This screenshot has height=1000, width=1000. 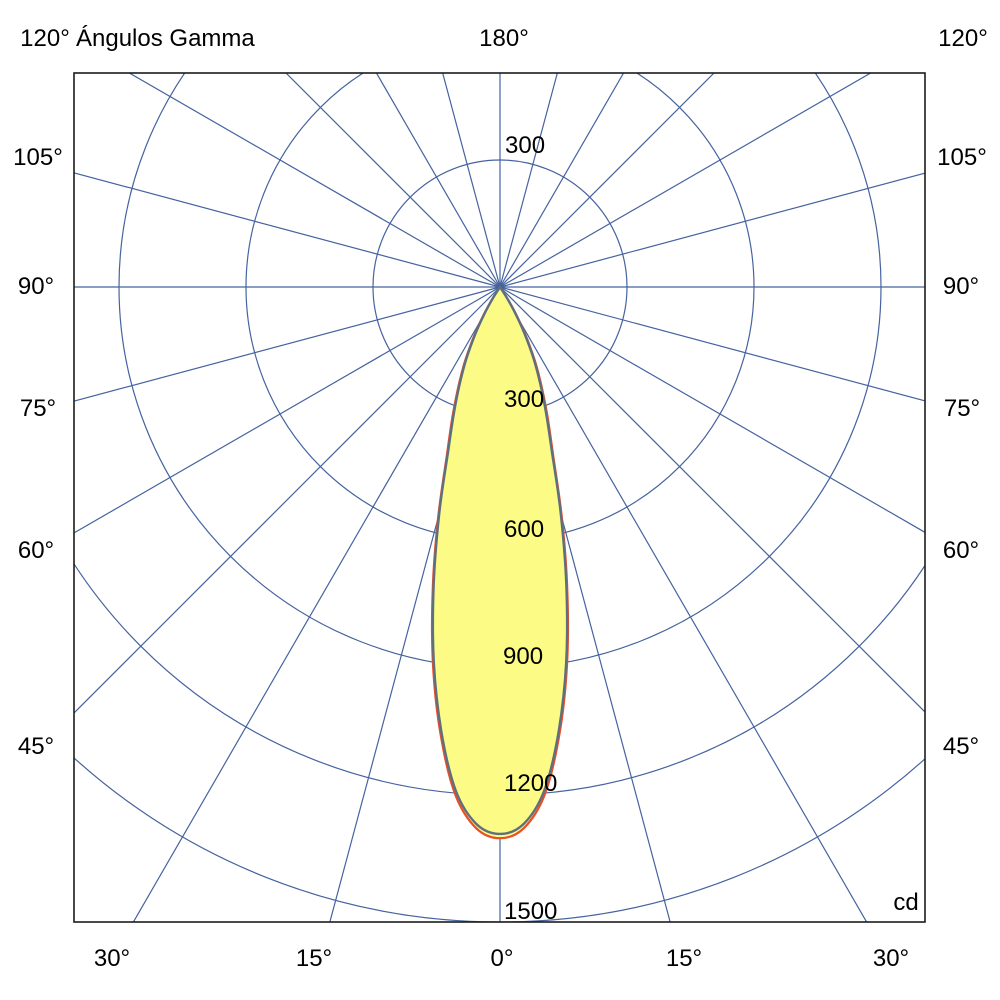 I want to click on bottom-gamma-15-left: 15°, so click(x=314, y=958).